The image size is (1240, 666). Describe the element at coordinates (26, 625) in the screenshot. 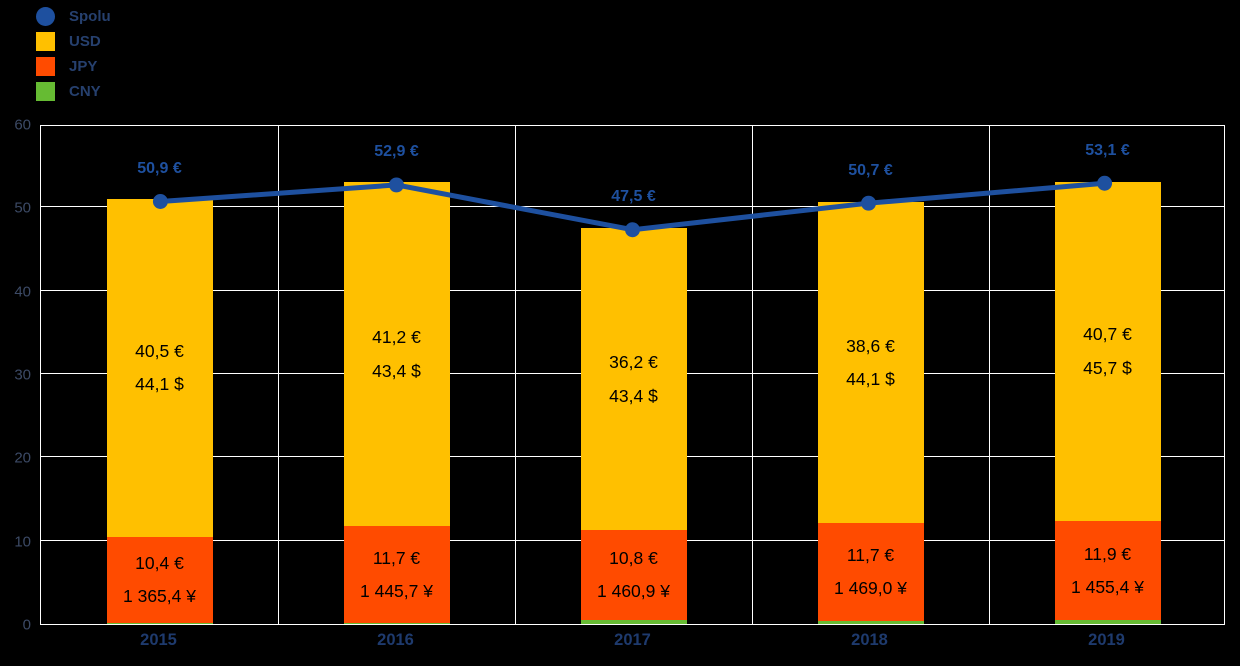

I see `y-tick-label: 0` at that location.